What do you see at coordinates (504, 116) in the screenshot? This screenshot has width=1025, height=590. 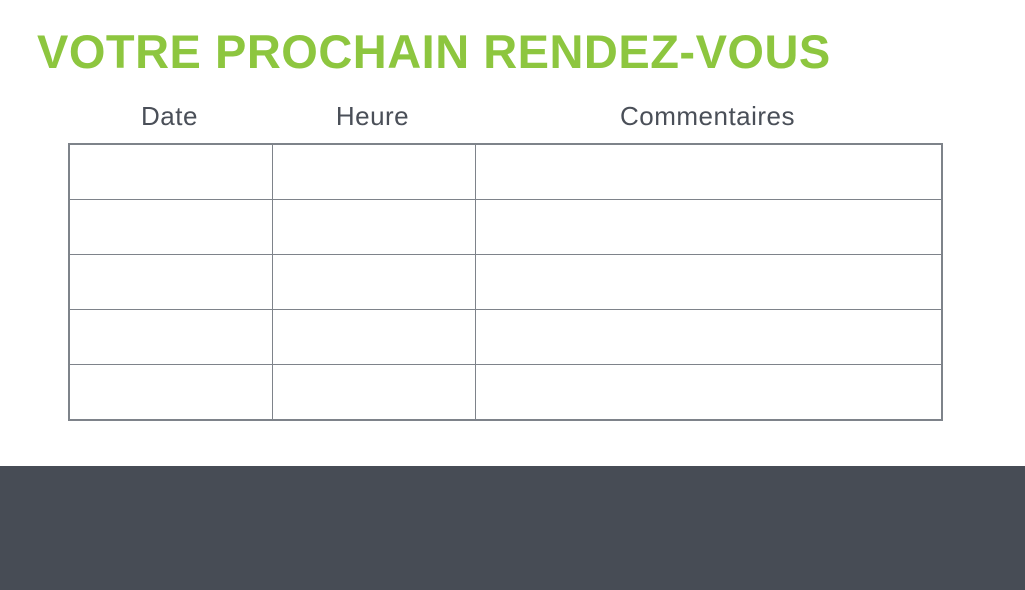 I see `table-column-headers: Date Heure Commentaires` at bounding box center [504, 116].